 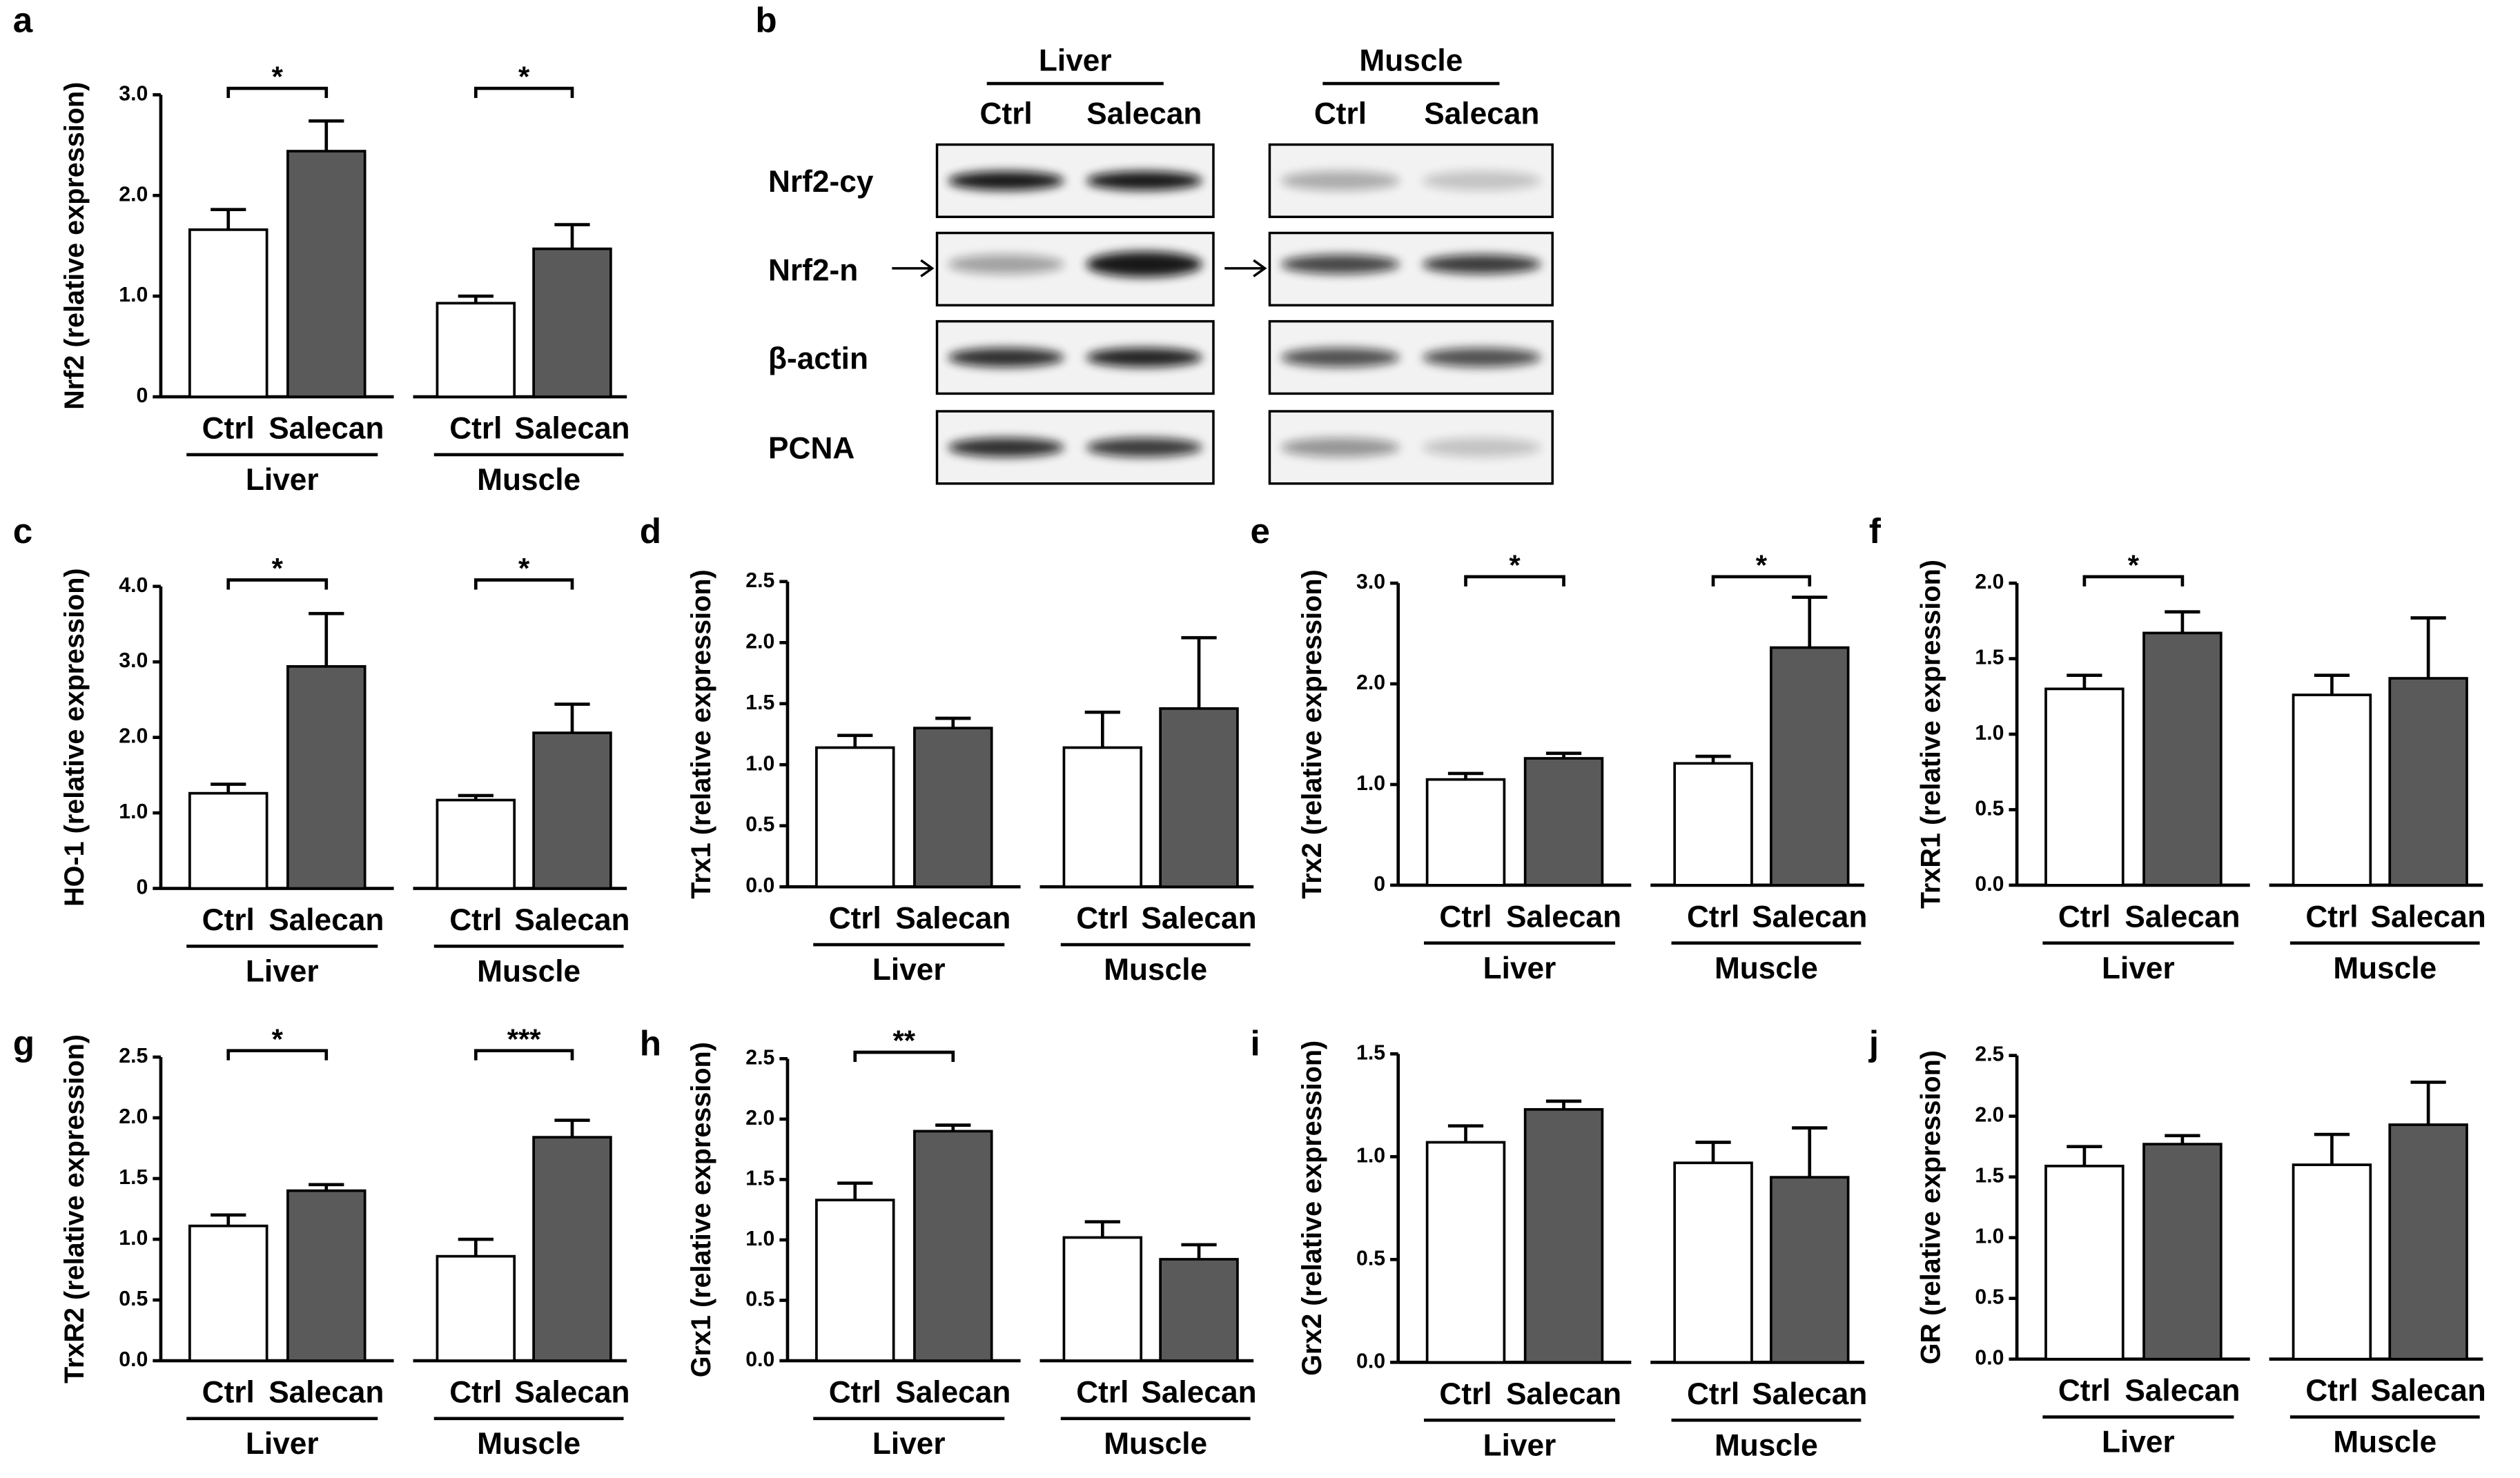 I want to click on y-axis-label: HO-1 (relative expression), so click(x=74, y=737).